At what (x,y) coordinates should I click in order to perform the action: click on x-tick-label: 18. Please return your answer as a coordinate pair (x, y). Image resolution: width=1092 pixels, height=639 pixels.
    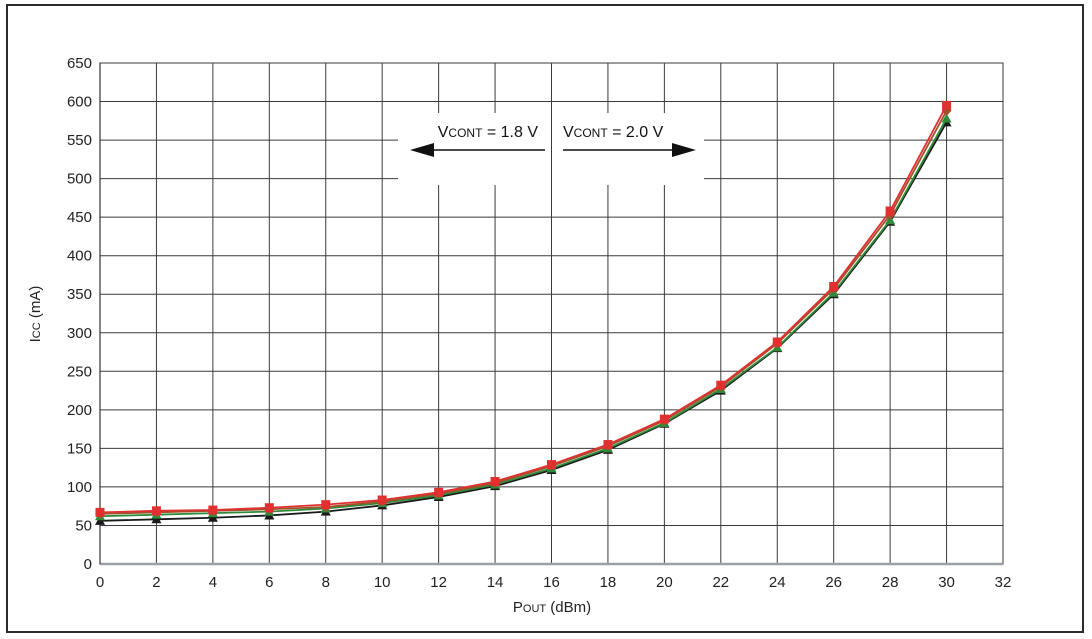
    Looking at the image, I should click on (608, 582).